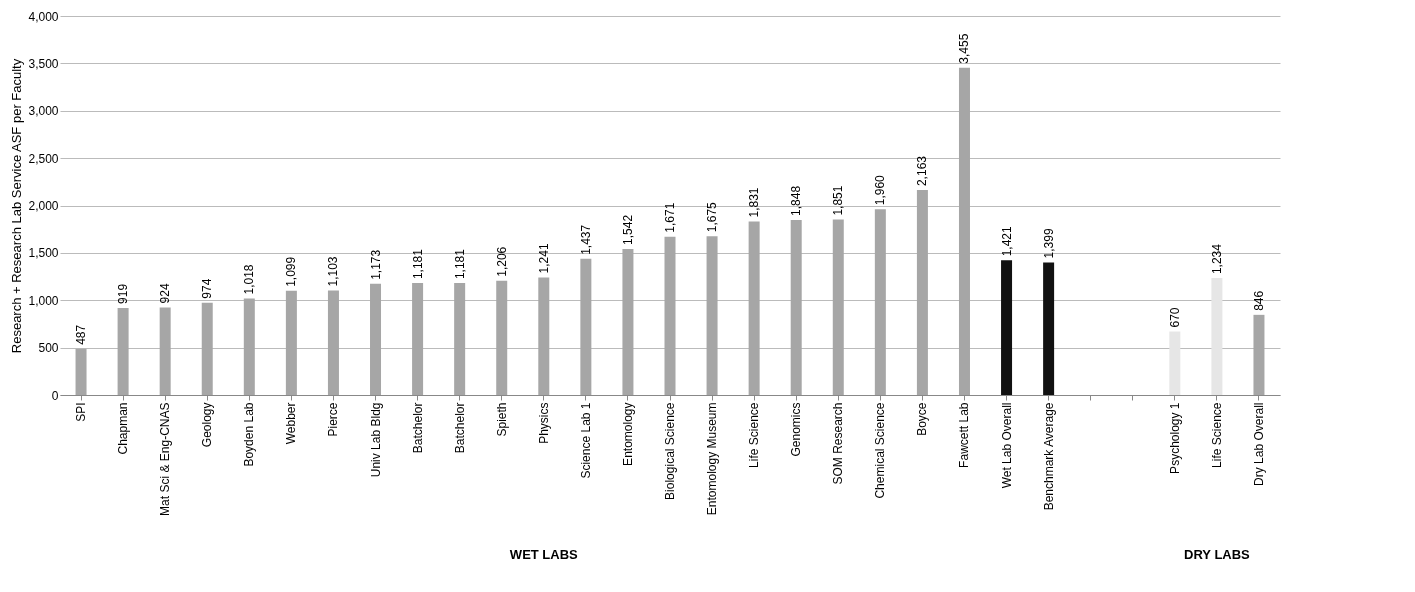 This screenshot has height=592, width=1415. I want to click on x-tick-label: Univ Lab Bldg, so click(375, 440).